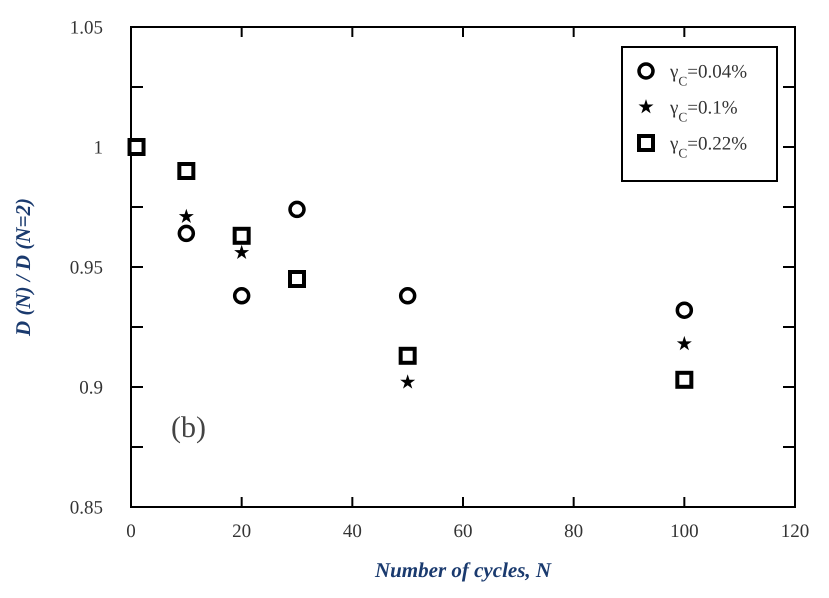 This screenshot has height=598, width=829. I want to click on legend-label: γ$_{C}$=0.04%, so click(708, 75).